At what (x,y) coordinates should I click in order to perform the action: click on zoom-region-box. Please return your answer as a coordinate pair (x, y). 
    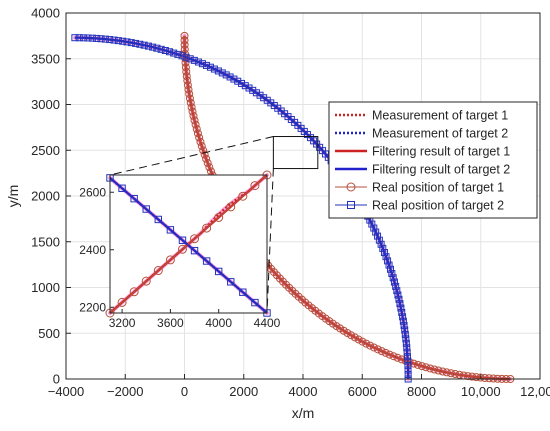
    Looking at the image, I should click on (295, 153).